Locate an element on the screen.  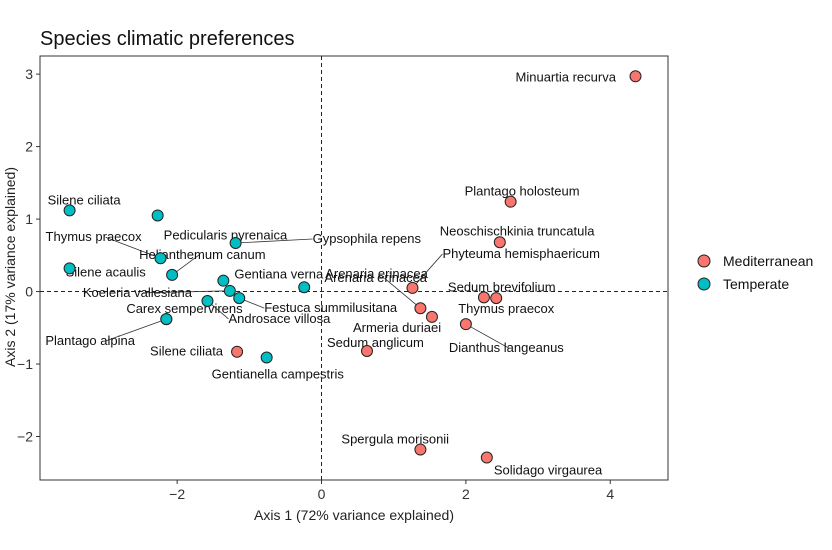
point-mediterranean-armeria-duriaei is located at coordinates (431, 316).